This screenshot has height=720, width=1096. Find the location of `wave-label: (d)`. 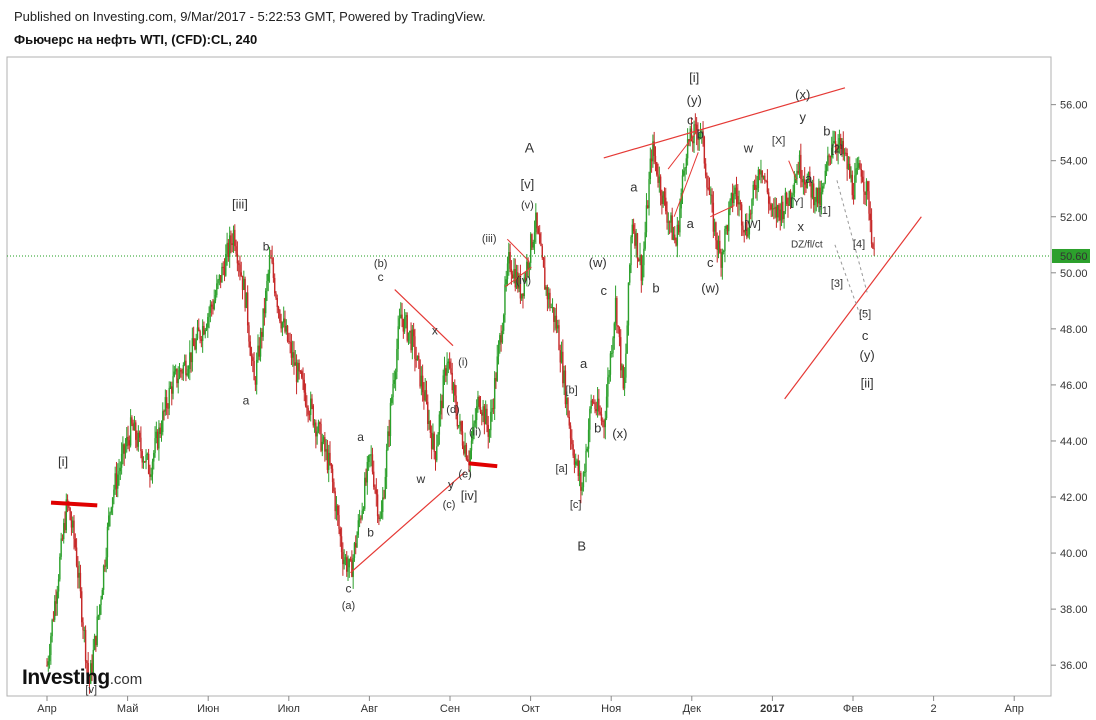

wave-label: (d) is located at coordinates (452, 410).